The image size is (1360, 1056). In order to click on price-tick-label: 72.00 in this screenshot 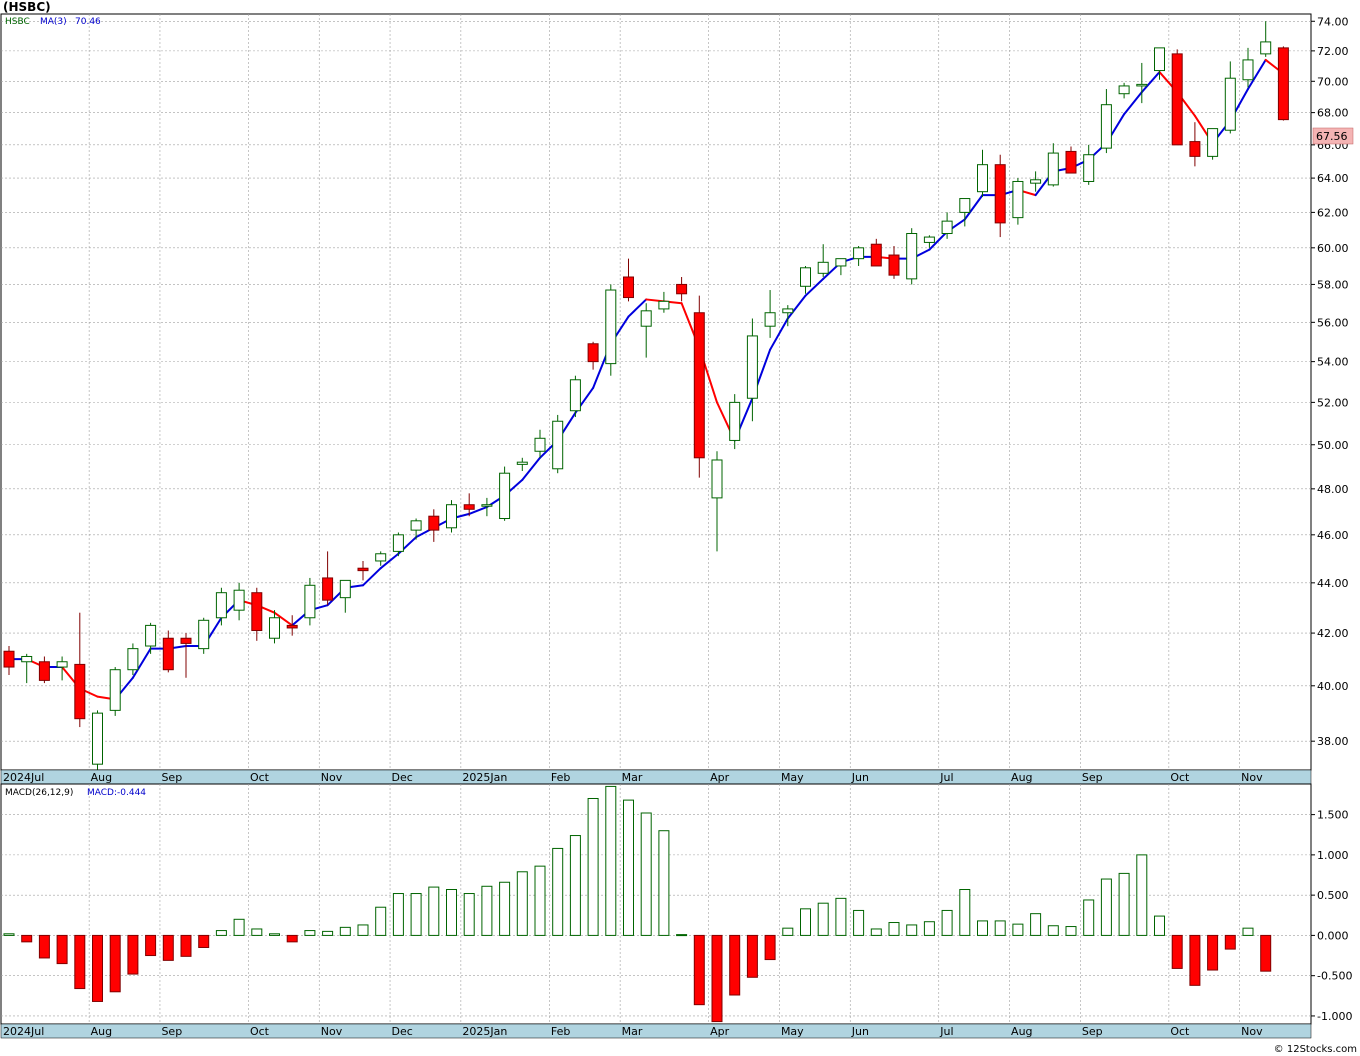, I will do `click(1333, 51)`.